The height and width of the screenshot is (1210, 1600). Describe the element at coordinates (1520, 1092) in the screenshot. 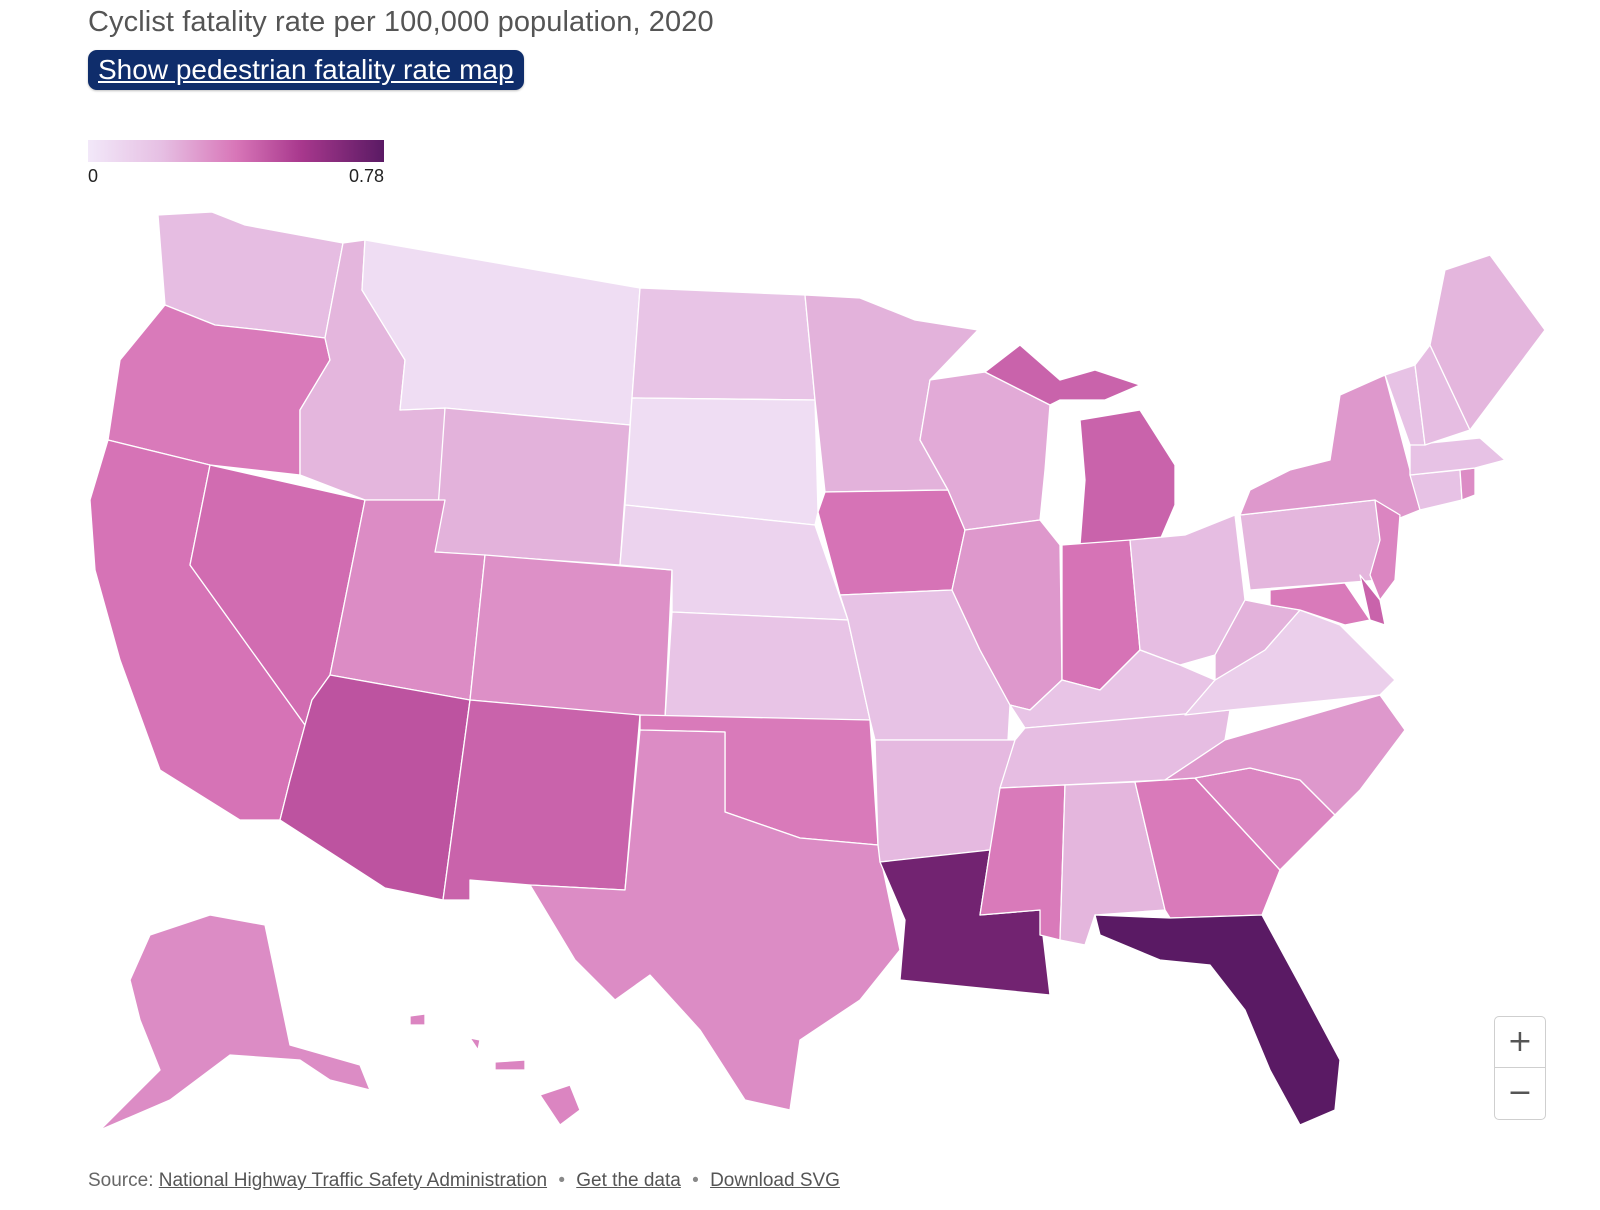

I see `zoom-out-button: −` at that location.